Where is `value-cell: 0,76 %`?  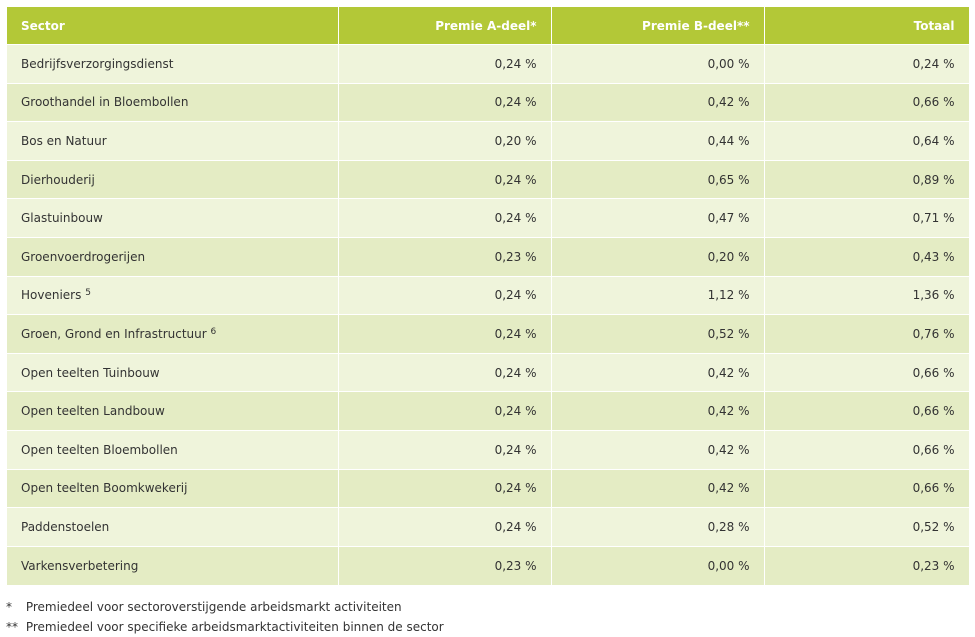
value-cell: 0,76 % is located at coordinates (867, 334).